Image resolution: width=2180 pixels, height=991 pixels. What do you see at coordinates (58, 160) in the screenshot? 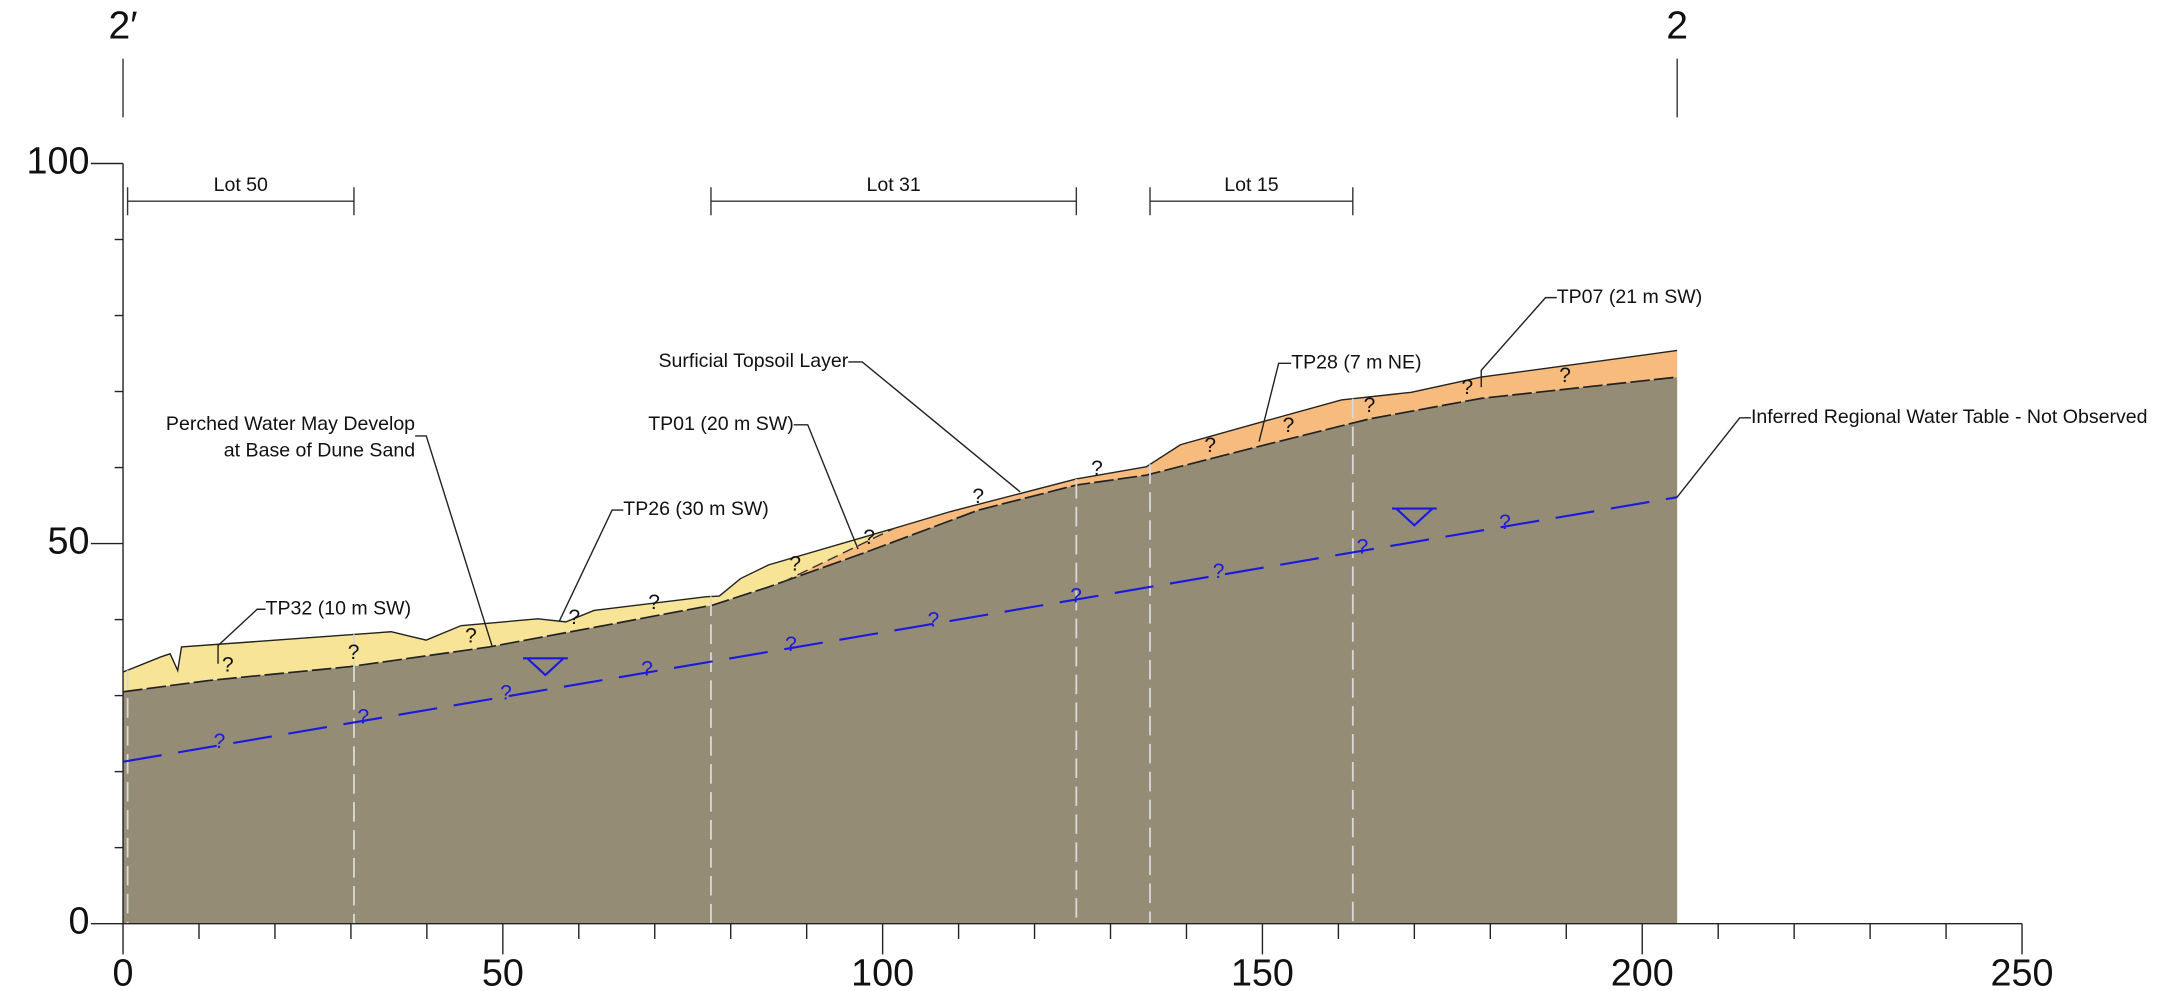
I see `y-tick-label: 100` at bounding box center [58, 160].